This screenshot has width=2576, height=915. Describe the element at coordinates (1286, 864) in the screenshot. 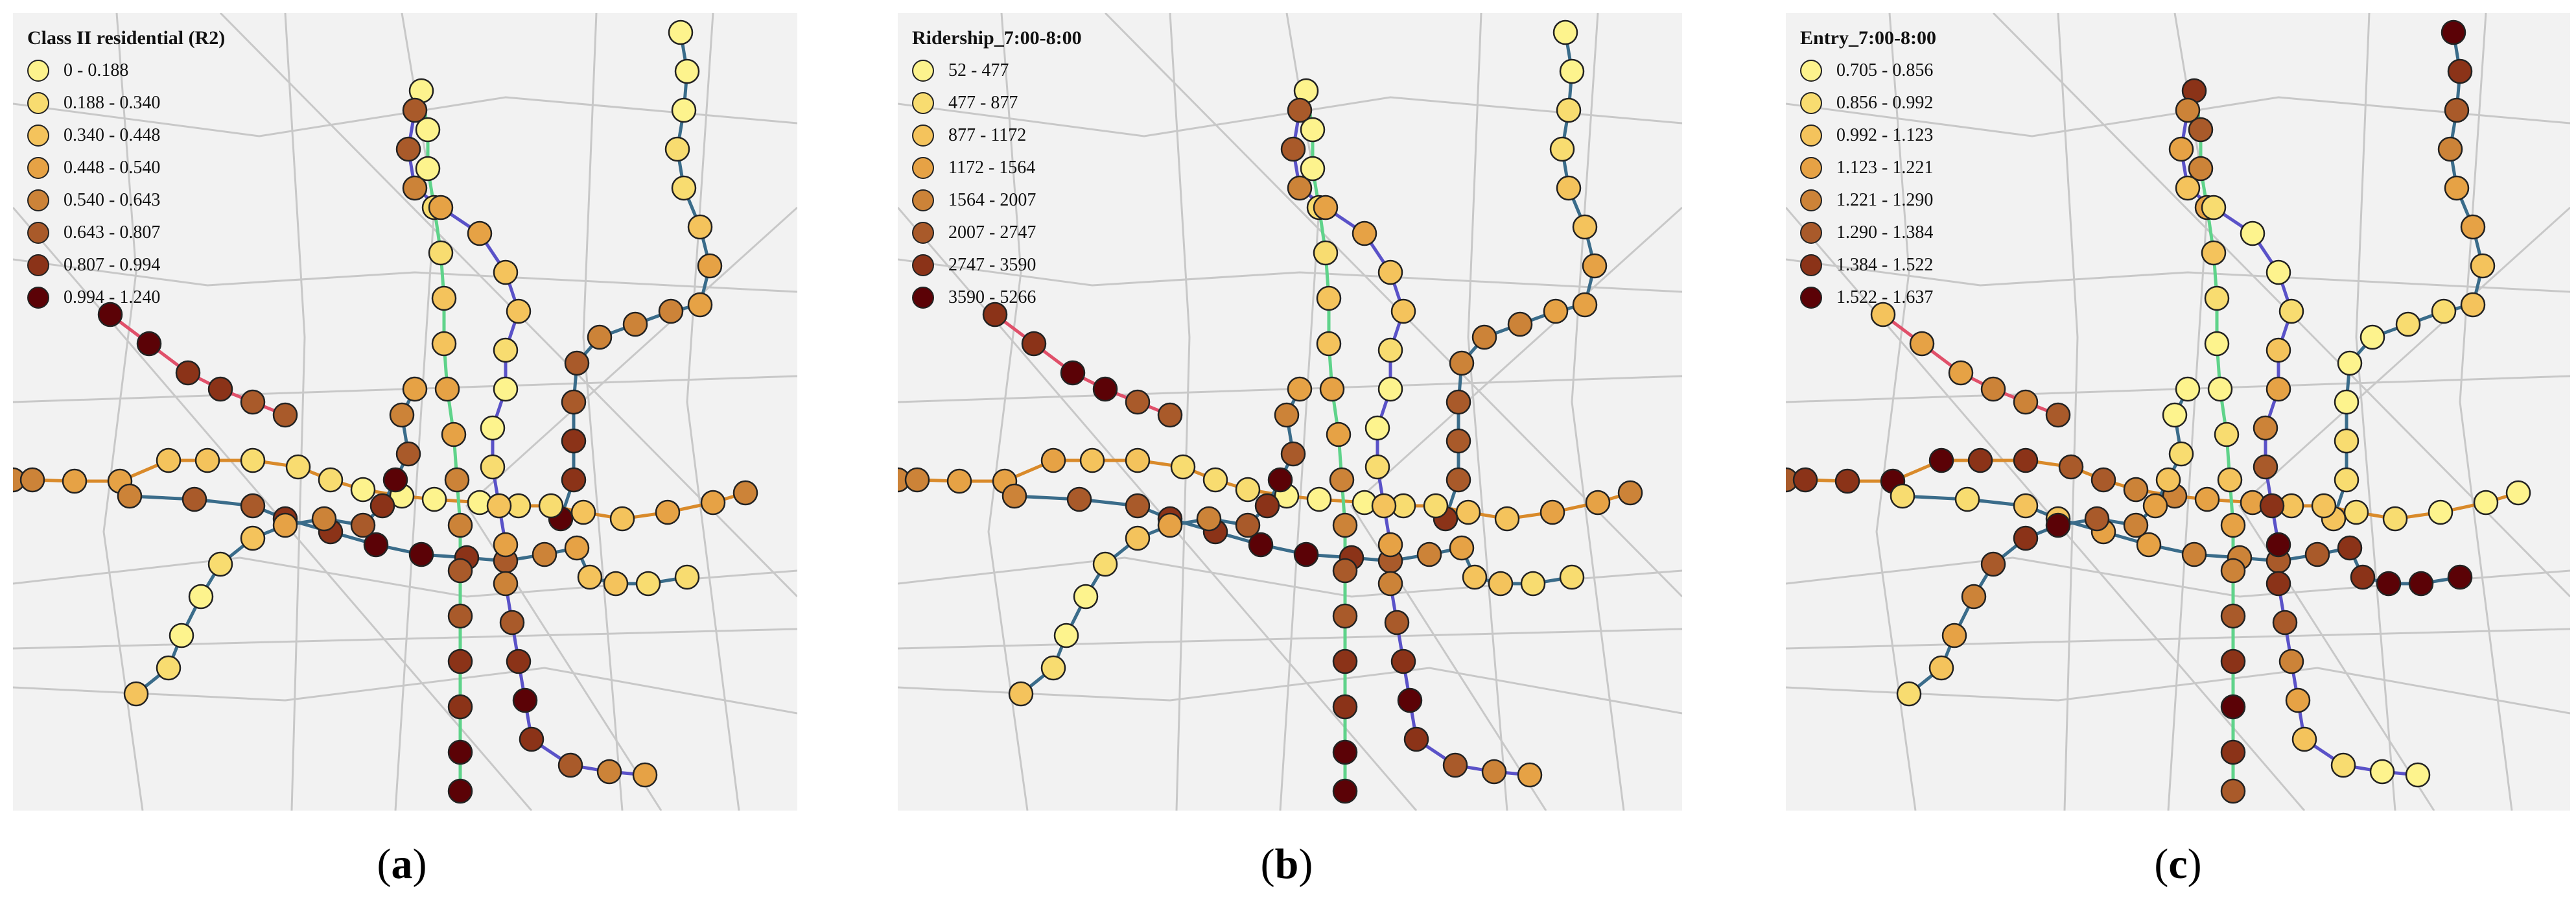

I see `caption-b: (b)` at that location.